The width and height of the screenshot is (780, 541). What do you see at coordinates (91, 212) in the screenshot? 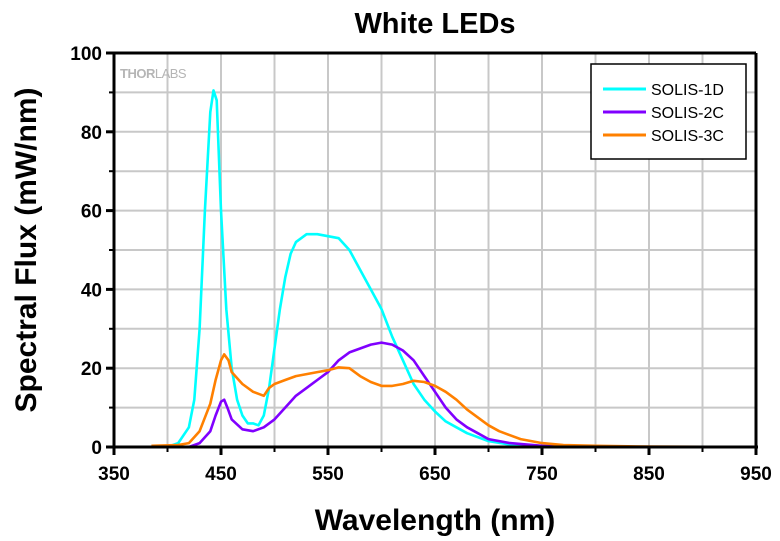
I see `y-tick-label: 60` at bounding box center [91, 212].